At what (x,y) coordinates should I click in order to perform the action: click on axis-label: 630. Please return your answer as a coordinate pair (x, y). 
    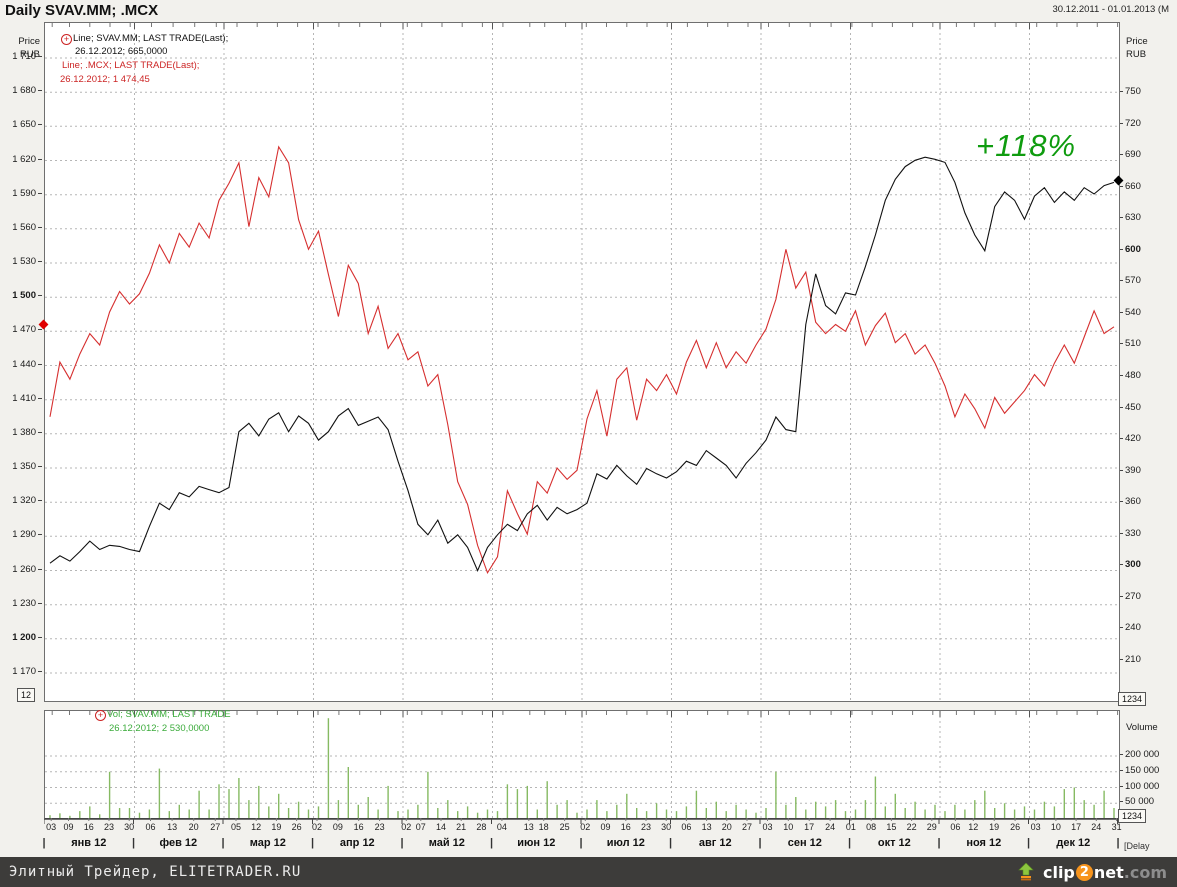
    Looking at the image, I should click on (1130, 217).